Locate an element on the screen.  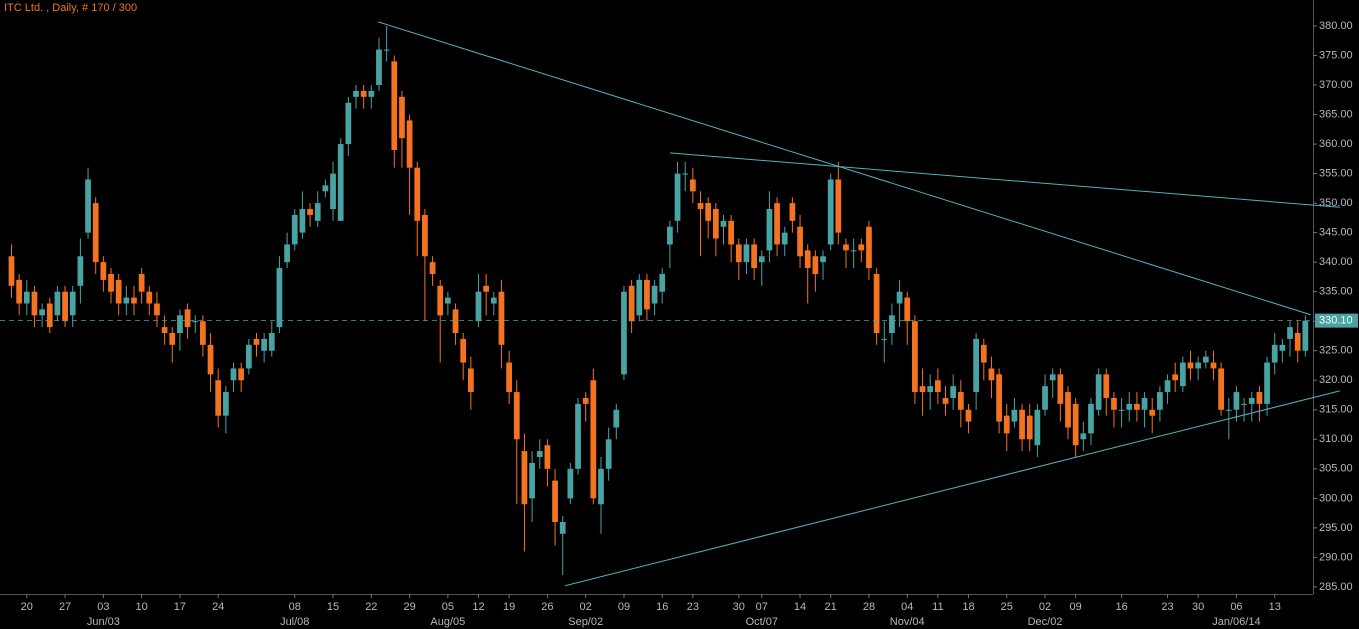
x-tick-label: 11 is located at coordinates (937, 607).